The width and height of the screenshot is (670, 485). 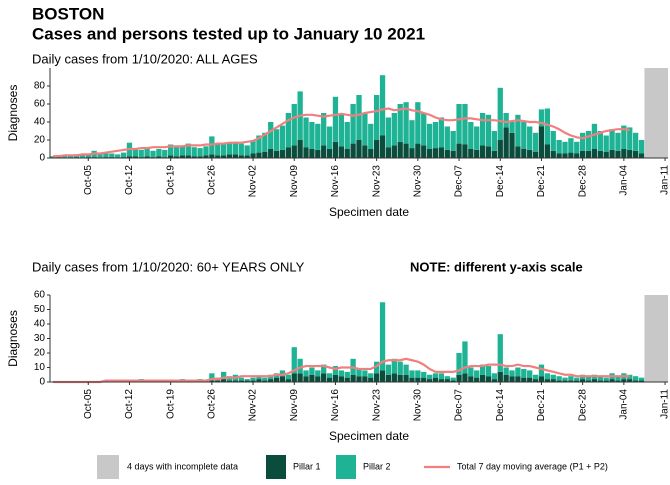 I want to click on chart-title: Daily cases from 1/10/2020: ALL AGES, so click(x=145, y=58).